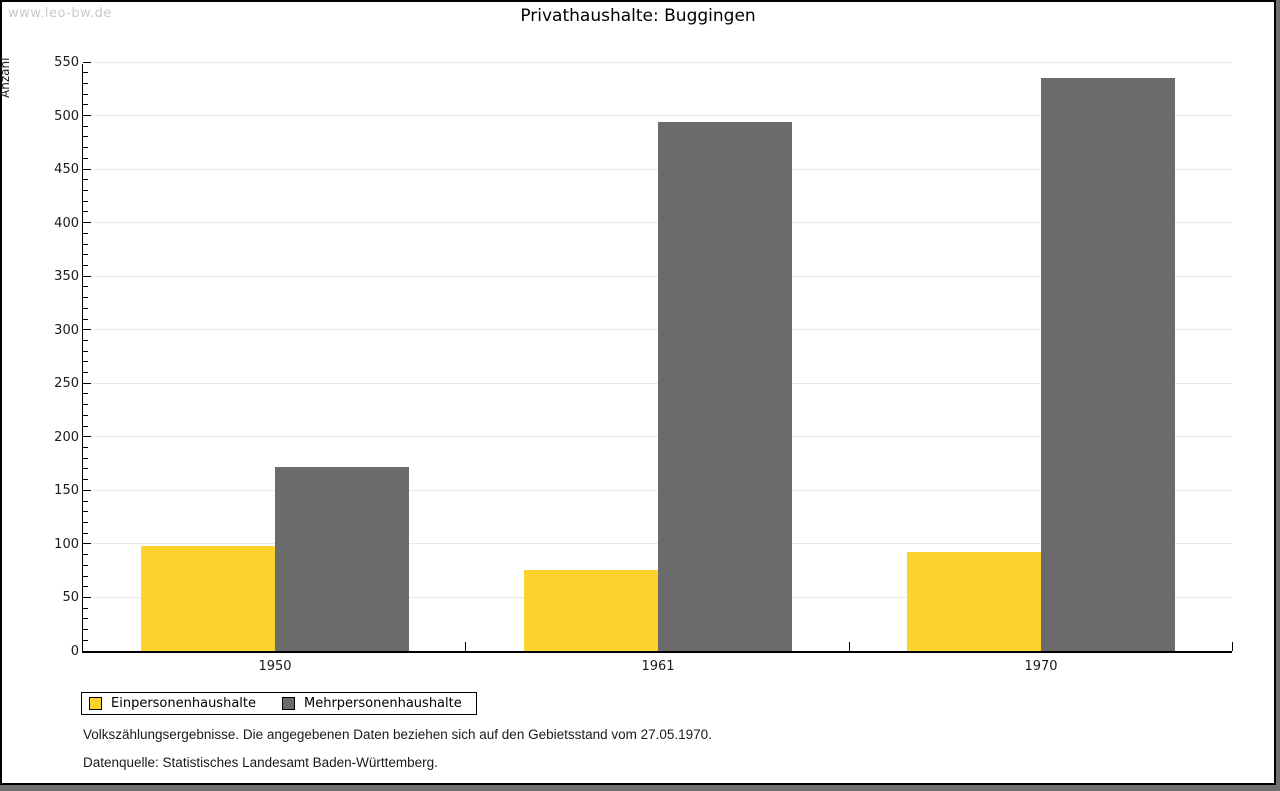  Describe the element at coordinates (591, 610) in the screenshot. I see `bar-einpersonenhaushalte-1961` at that location.